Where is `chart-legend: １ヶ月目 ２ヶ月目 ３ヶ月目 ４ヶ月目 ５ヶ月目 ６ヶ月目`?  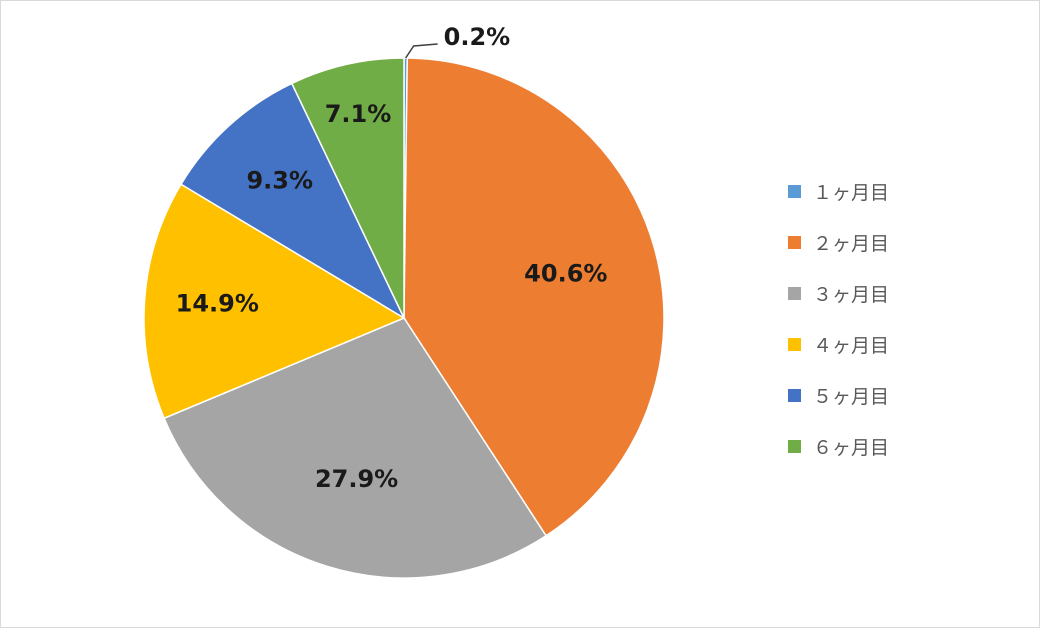 chart-legend: １ヶ月目 ２ヶ月目 ３ヶ月目 ４ヶ月目 ５ヶ月目 ６ヶ月目 is located at coordinates (838, 319).